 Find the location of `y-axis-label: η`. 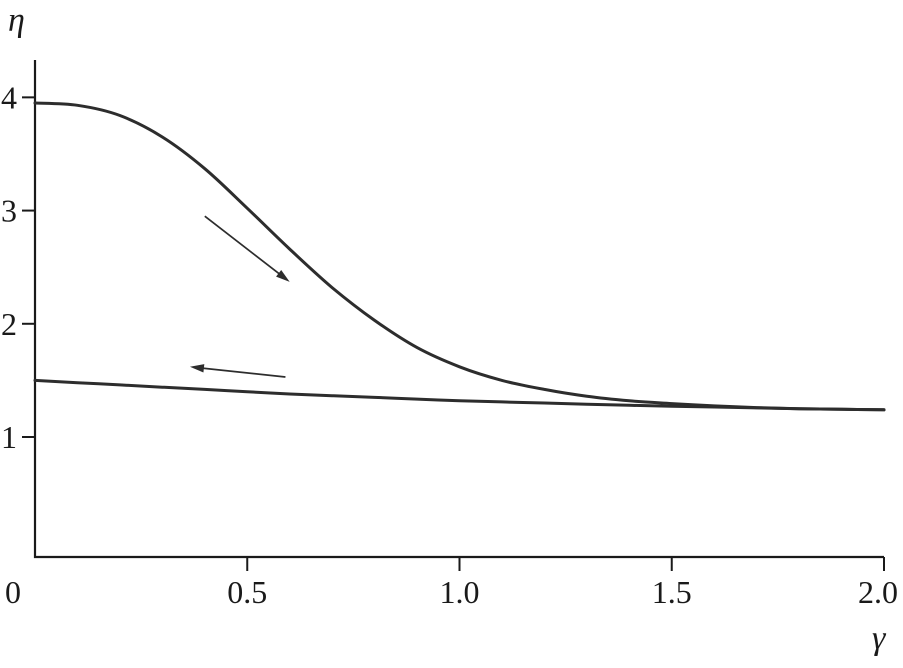

y-axis-label: η is located at coordinates (16, 20).